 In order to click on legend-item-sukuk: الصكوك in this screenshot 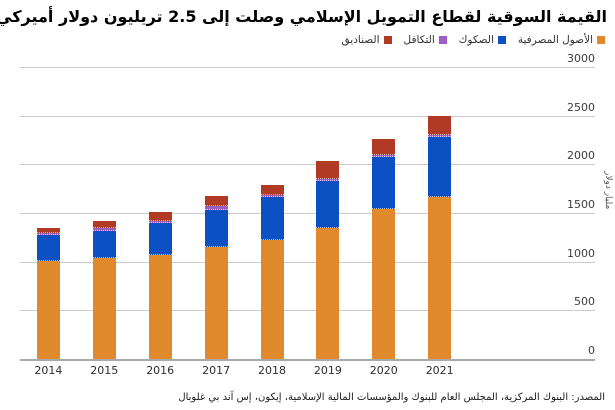, I will do `click(482, 40)`.